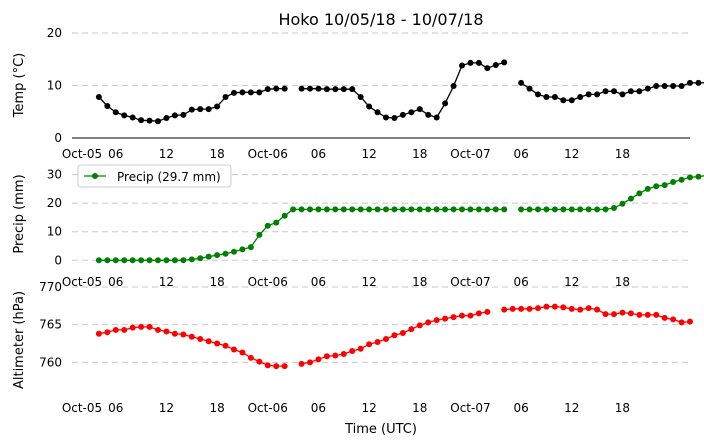 The height and width of the screenshot is (445, 704). What do you see at coordinates (268, 282) in the screenshot?
I see `x-tick-label: Oct-06` at bounding box center [268, 282].